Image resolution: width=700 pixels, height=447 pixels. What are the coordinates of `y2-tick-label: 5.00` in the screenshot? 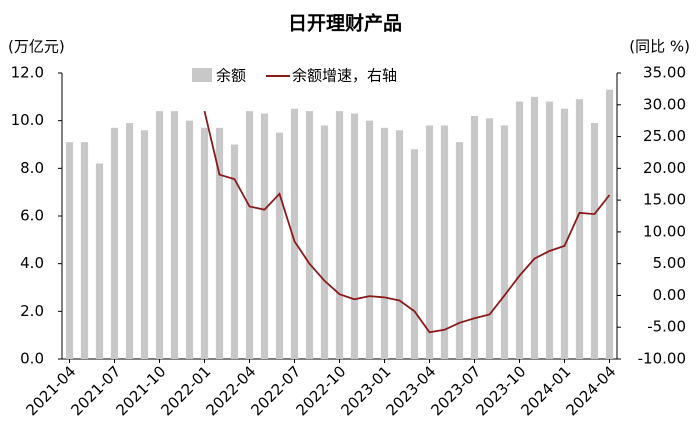 It's located at (669, 263).